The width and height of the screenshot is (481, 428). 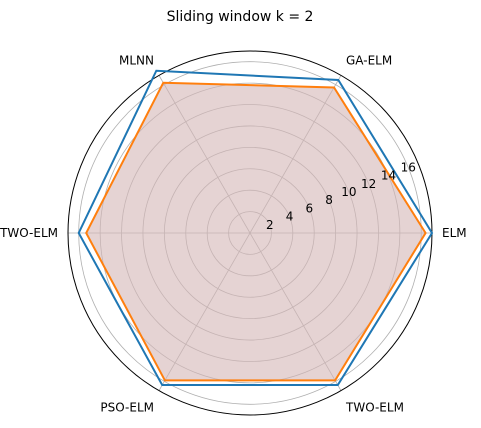 What do you see at coordinates (374, 407) in the screenshot?
I see `category-label-two-elm: TWO-ELM` at bounding box center [374, 407].